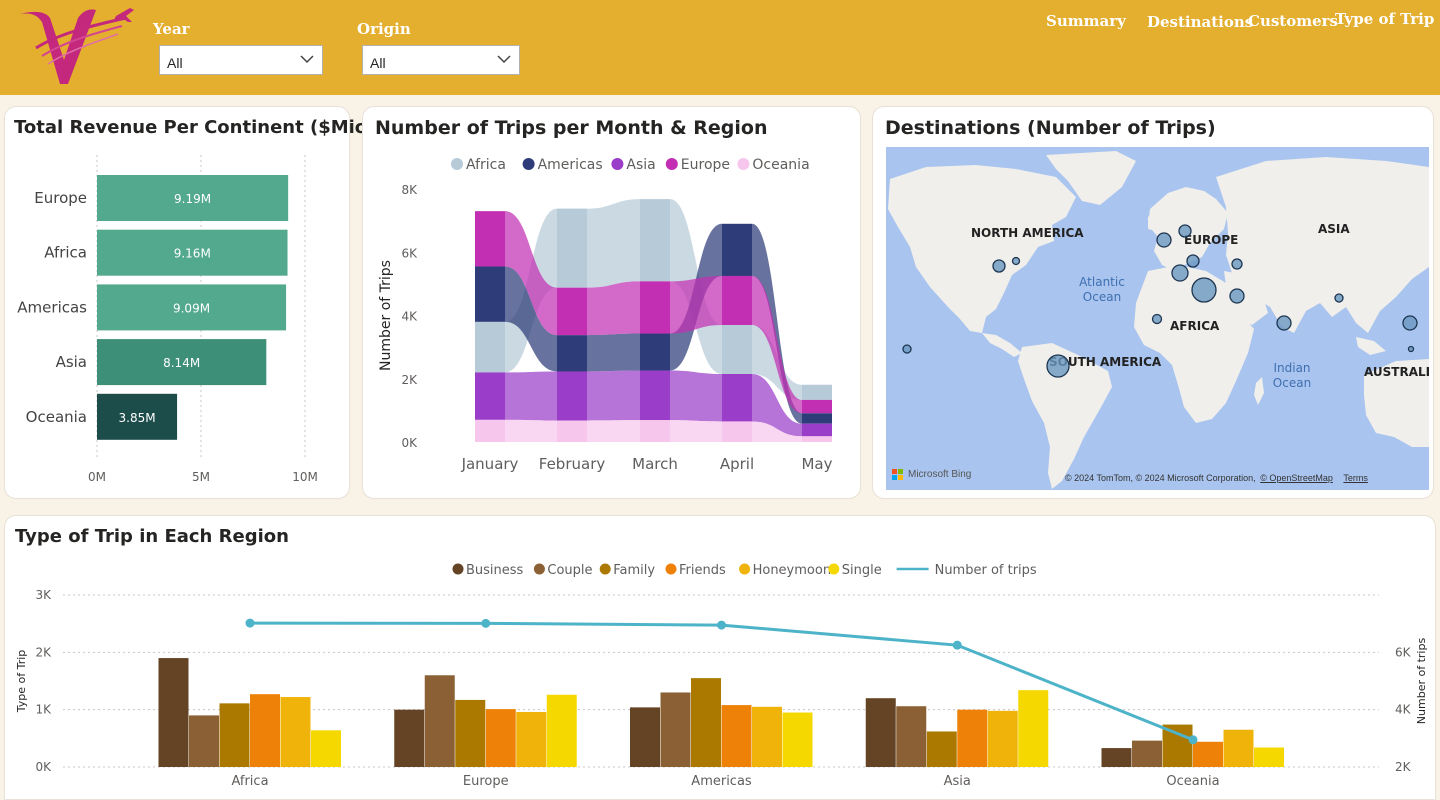 The height and width of the screenshot is (800, 1440). Describe the element at coordinates (1293, 21) in the screenshot. I see `nav-customers: Customers` at that location.